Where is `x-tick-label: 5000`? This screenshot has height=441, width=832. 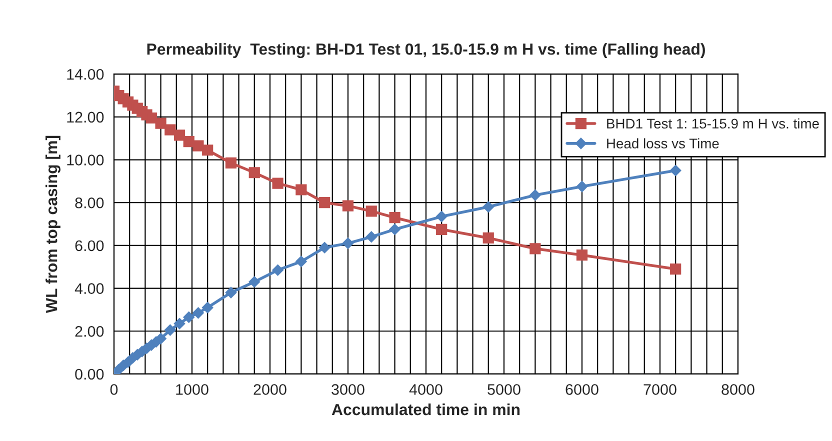 x-tick-label: 5000 is located at coordinates (504, 389).